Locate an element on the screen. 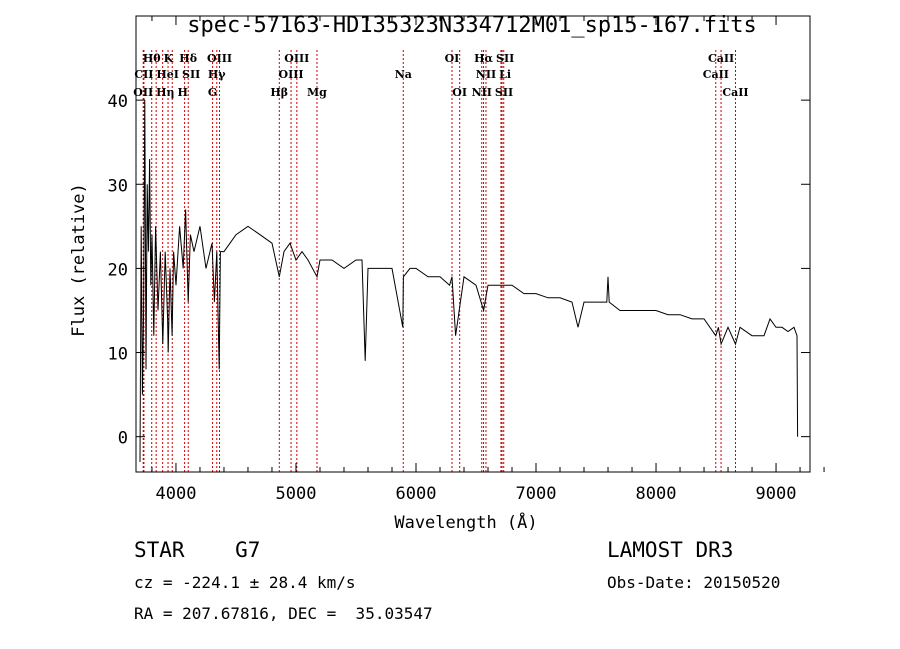 Image resolution: width=900 pixels, height=649 pixels. x-tick-label: 4000 is located at coordinates (175, 494).